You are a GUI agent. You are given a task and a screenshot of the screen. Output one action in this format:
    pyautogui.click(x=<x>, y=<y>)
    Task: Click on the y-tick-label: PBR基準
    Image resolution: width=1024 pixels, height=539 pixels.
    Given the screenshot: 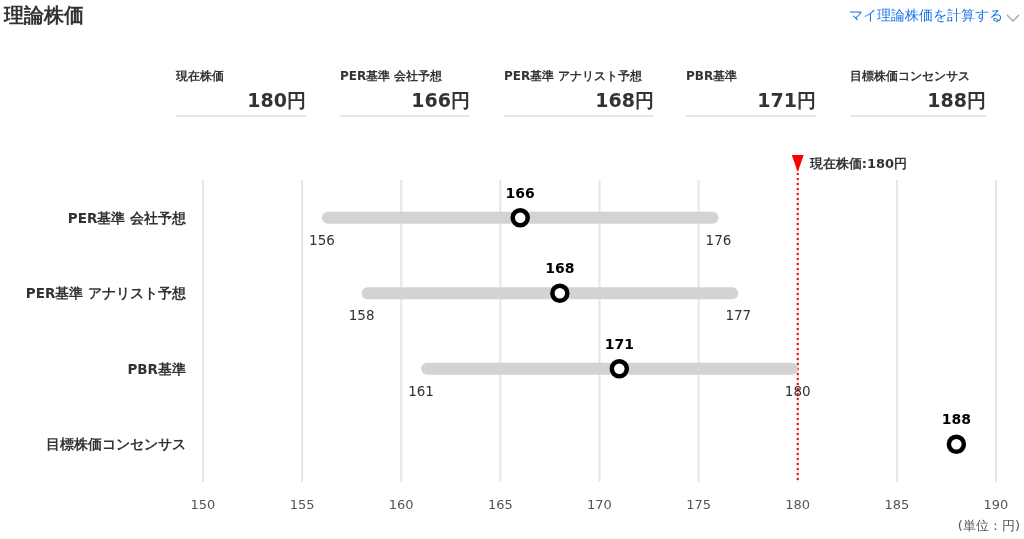 What is the action you would take?
    pyautogui.click(x=156, y=368)
    